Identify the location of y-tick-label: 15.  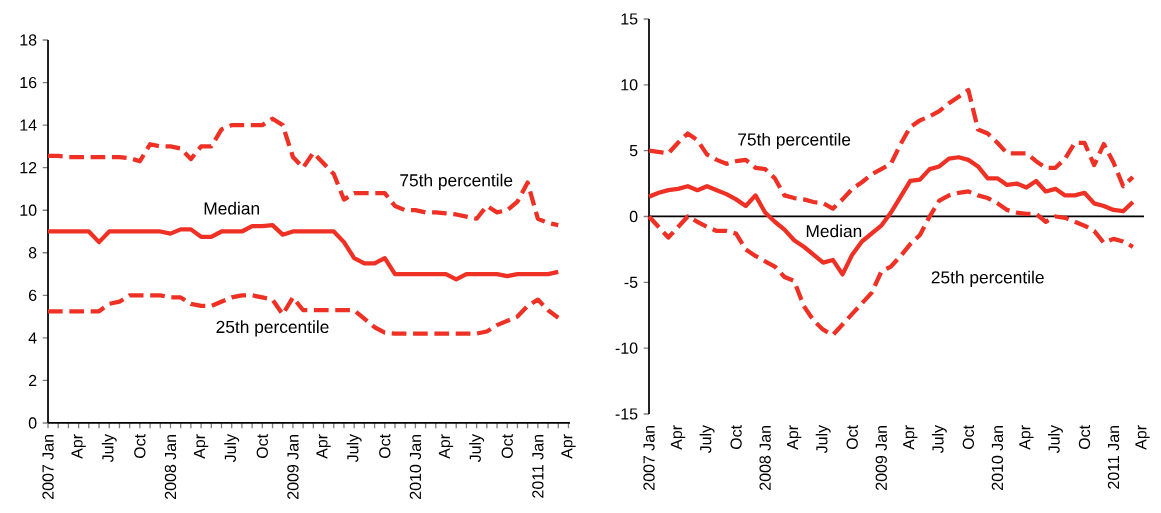
(629, 19).